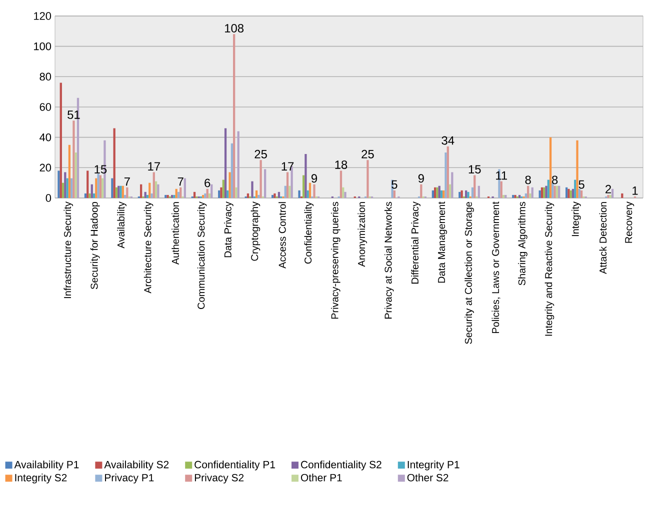  What do you see at coordinates (549, 269) in the screenshot?
I see `x-tick-label: Integrity and Reactive Security` at bounding box center [549, 269].